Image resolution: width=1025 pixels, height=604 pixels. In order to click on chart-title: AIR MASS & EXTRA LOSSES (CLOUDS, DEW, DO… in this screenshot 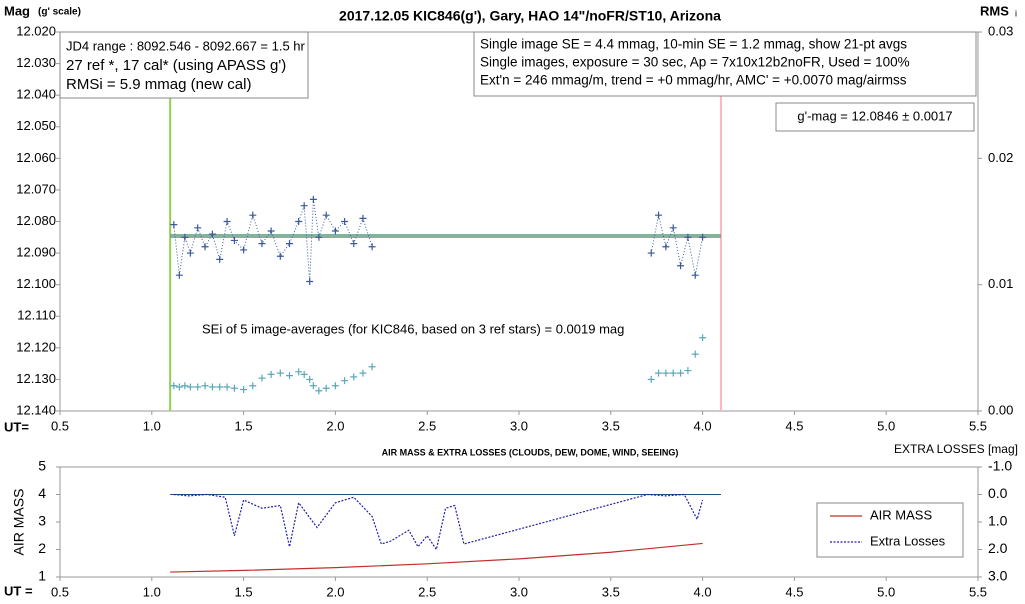, I will do `click(530, 452)`.